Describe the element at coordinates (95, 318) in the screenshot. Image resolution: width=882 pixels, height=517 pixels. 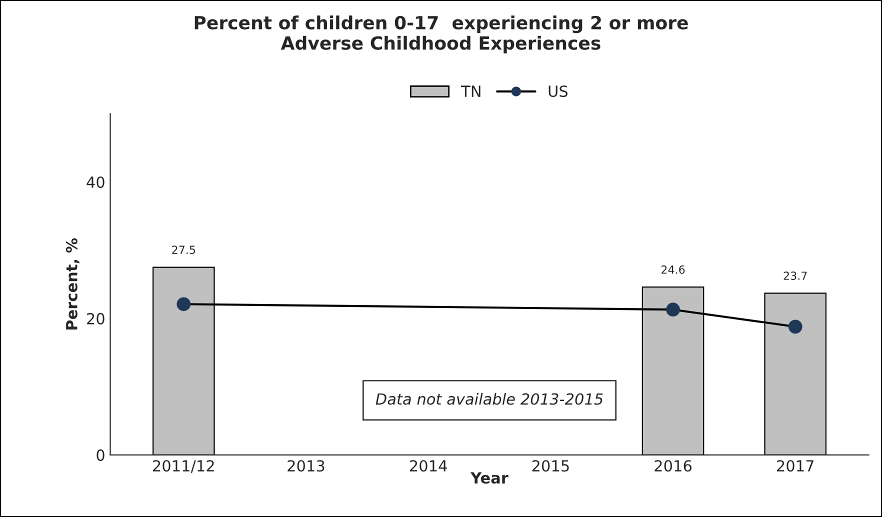
I see `y-tick-label: 20` at that location.